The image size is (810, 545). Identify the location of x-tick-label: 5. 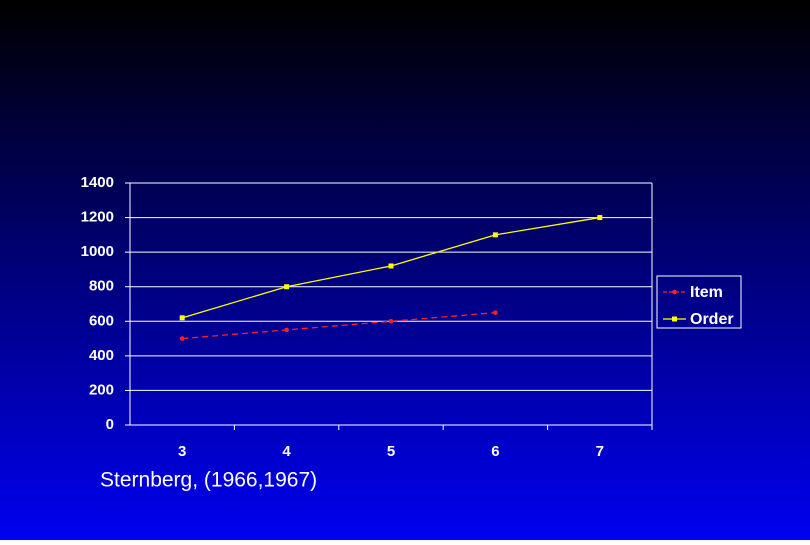
(391, 451).